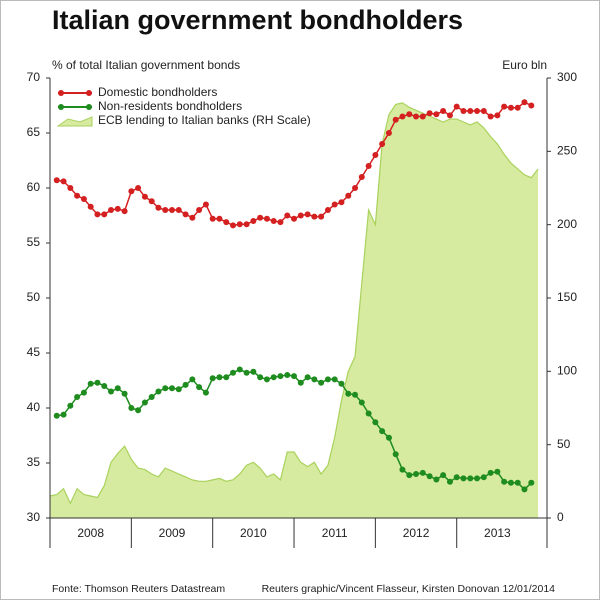 The image size is (600, 600). I want to click on y-tick-label: 55, so click(34, 242).